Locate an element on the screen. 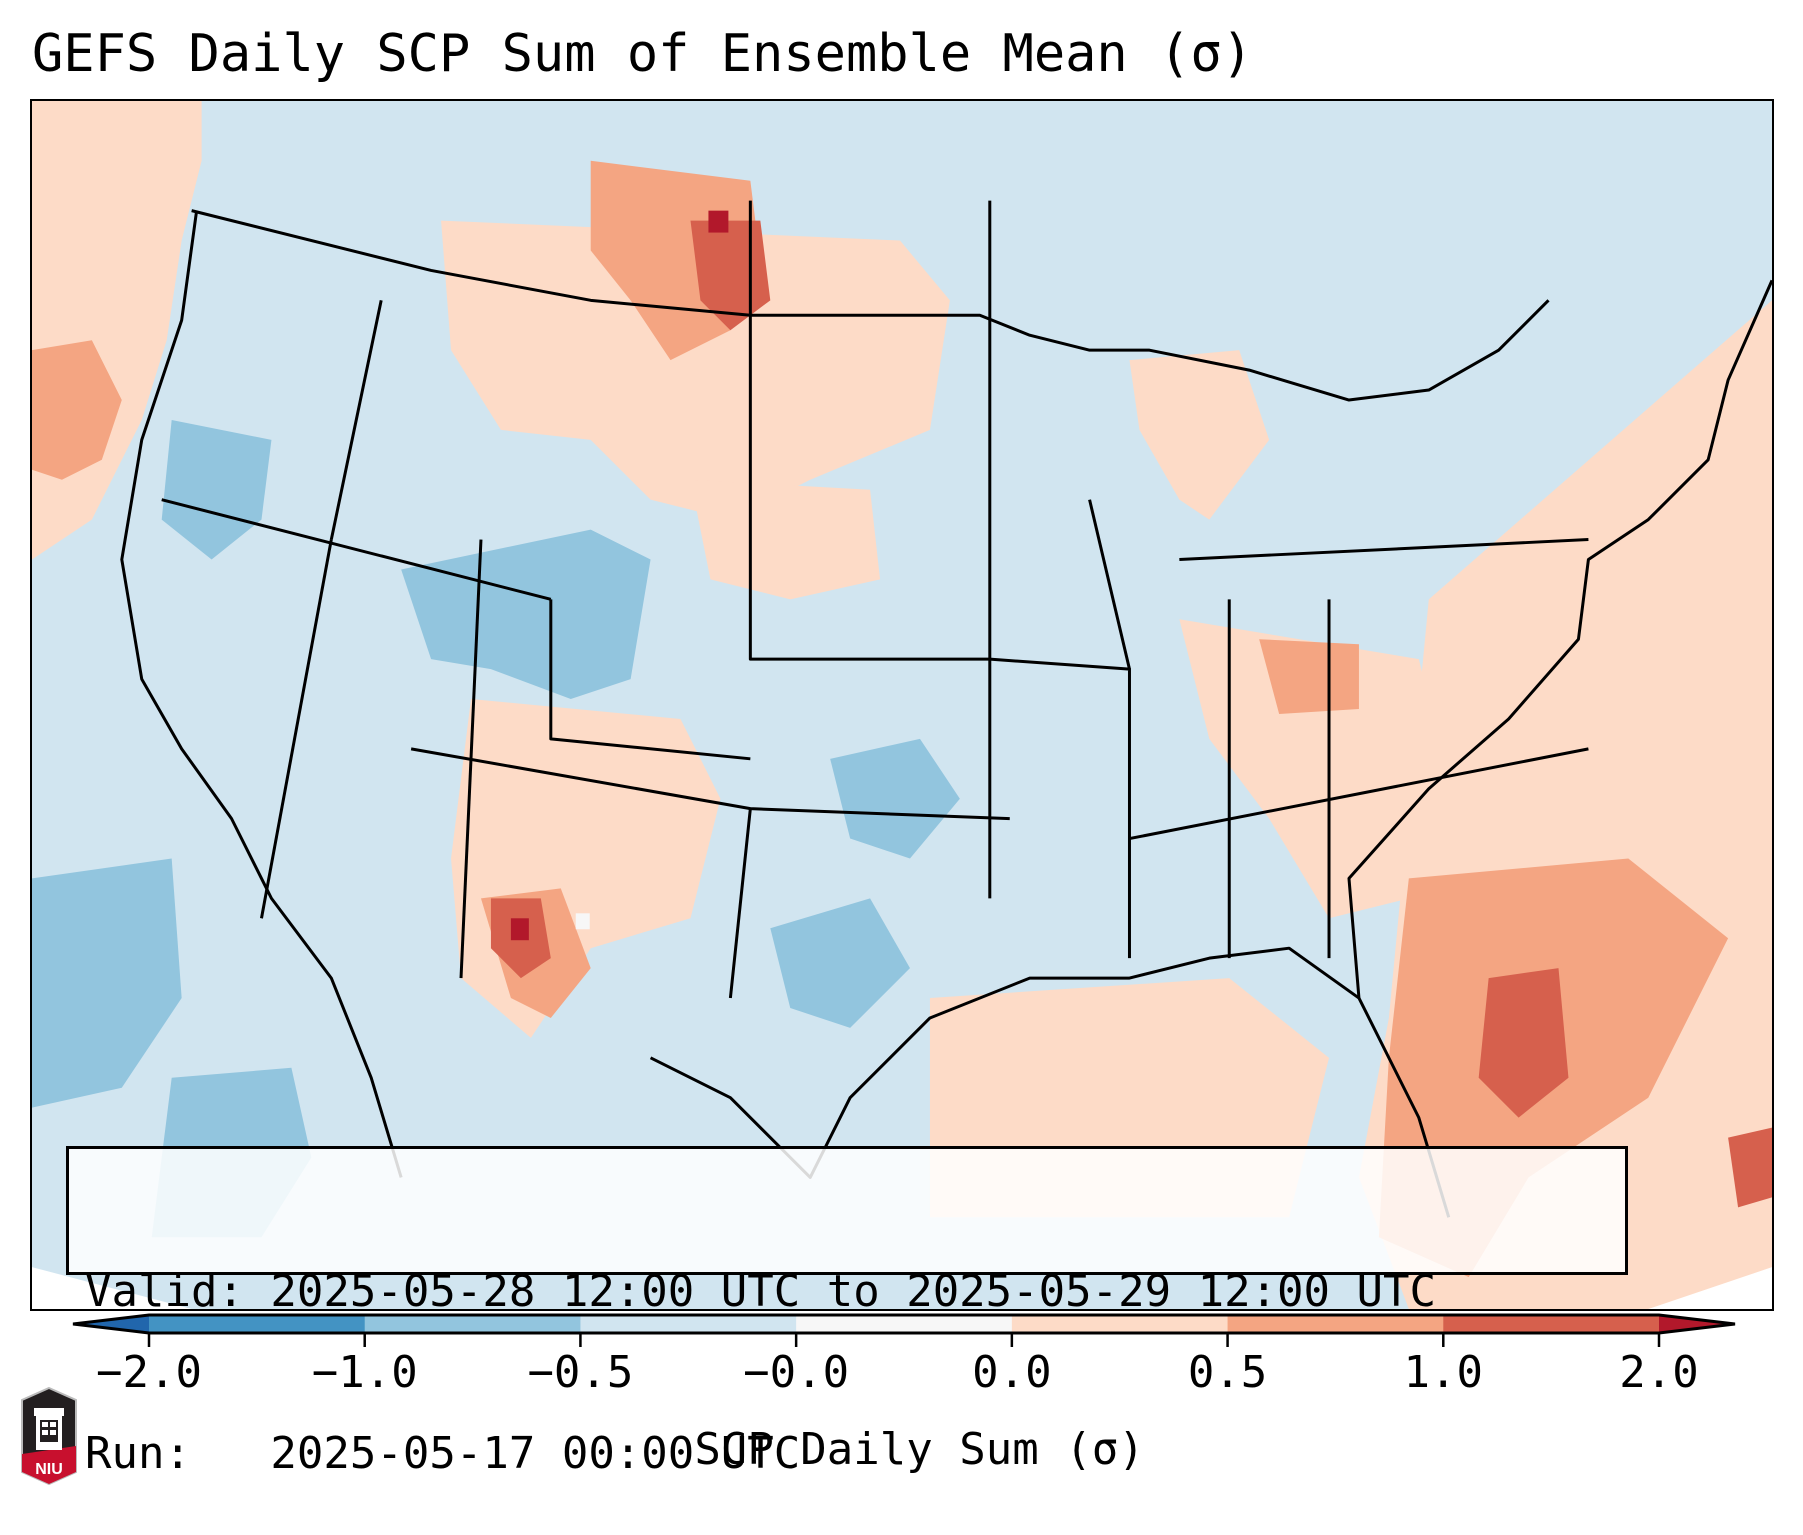 The image size is (1803, 1535). patch-great-lakes-warm is located at coordinates (1199, 435).